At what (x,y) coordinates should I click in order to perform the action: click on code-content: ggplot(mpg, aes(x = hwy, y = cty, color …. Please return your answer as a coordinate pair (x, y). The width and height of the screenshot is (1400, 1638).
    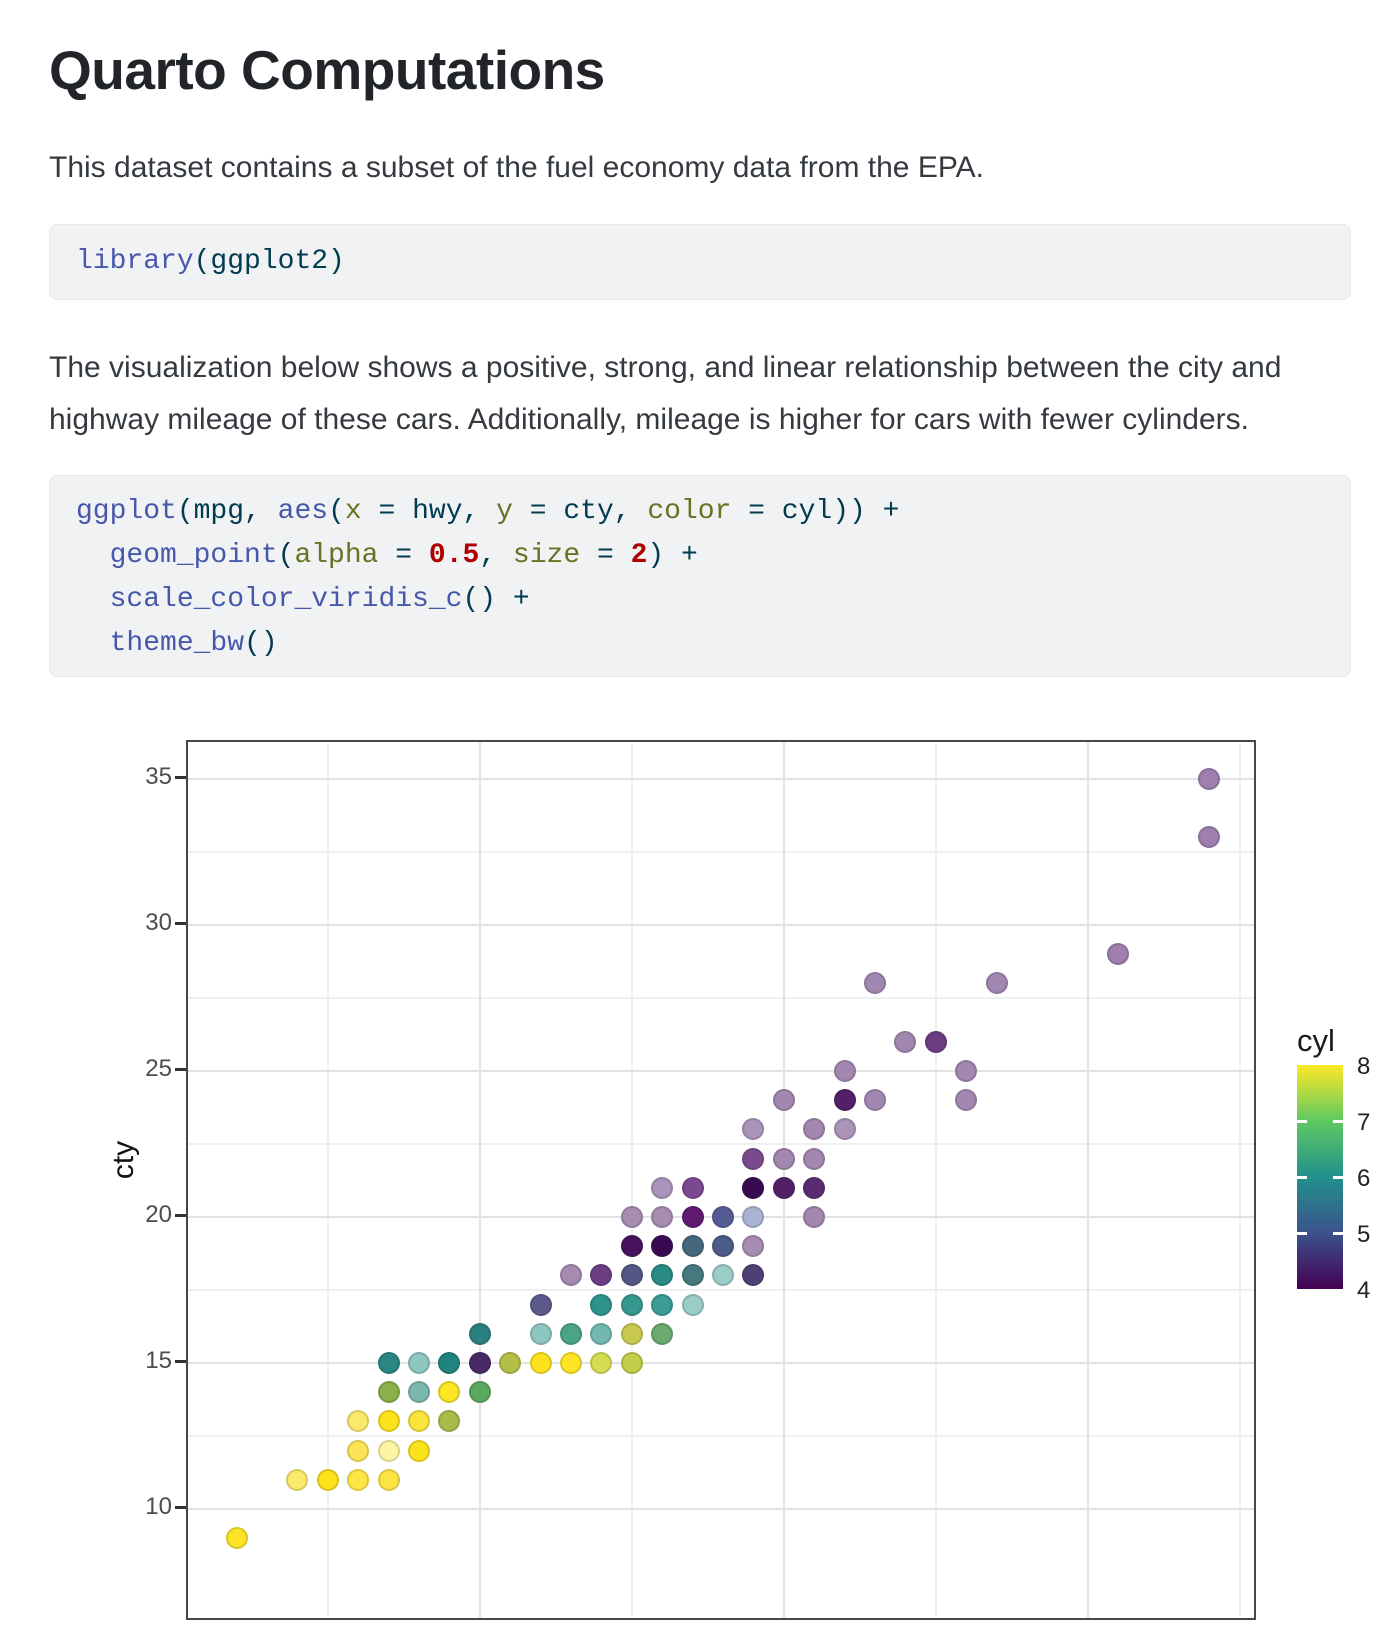
    Looking at the image, I should click on (488, 577).